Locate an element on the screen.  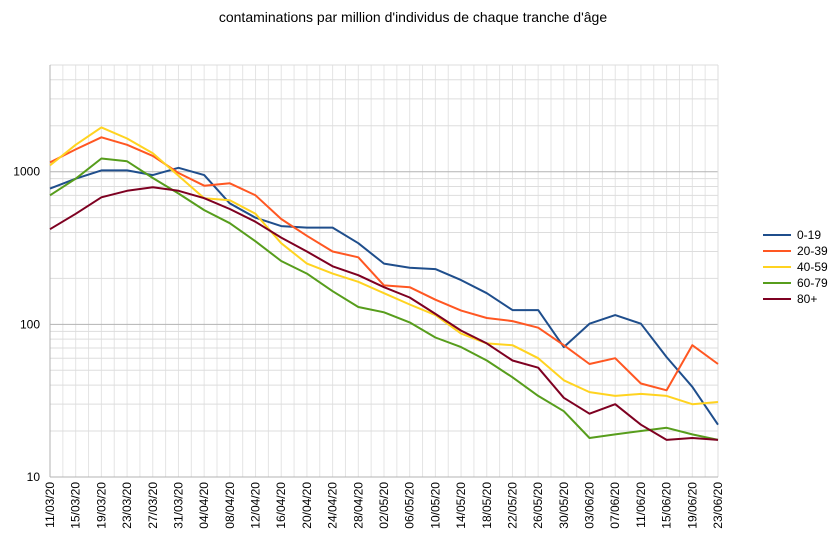
x-tick-label: 15/03/20 is located at coordinates (76, 505).